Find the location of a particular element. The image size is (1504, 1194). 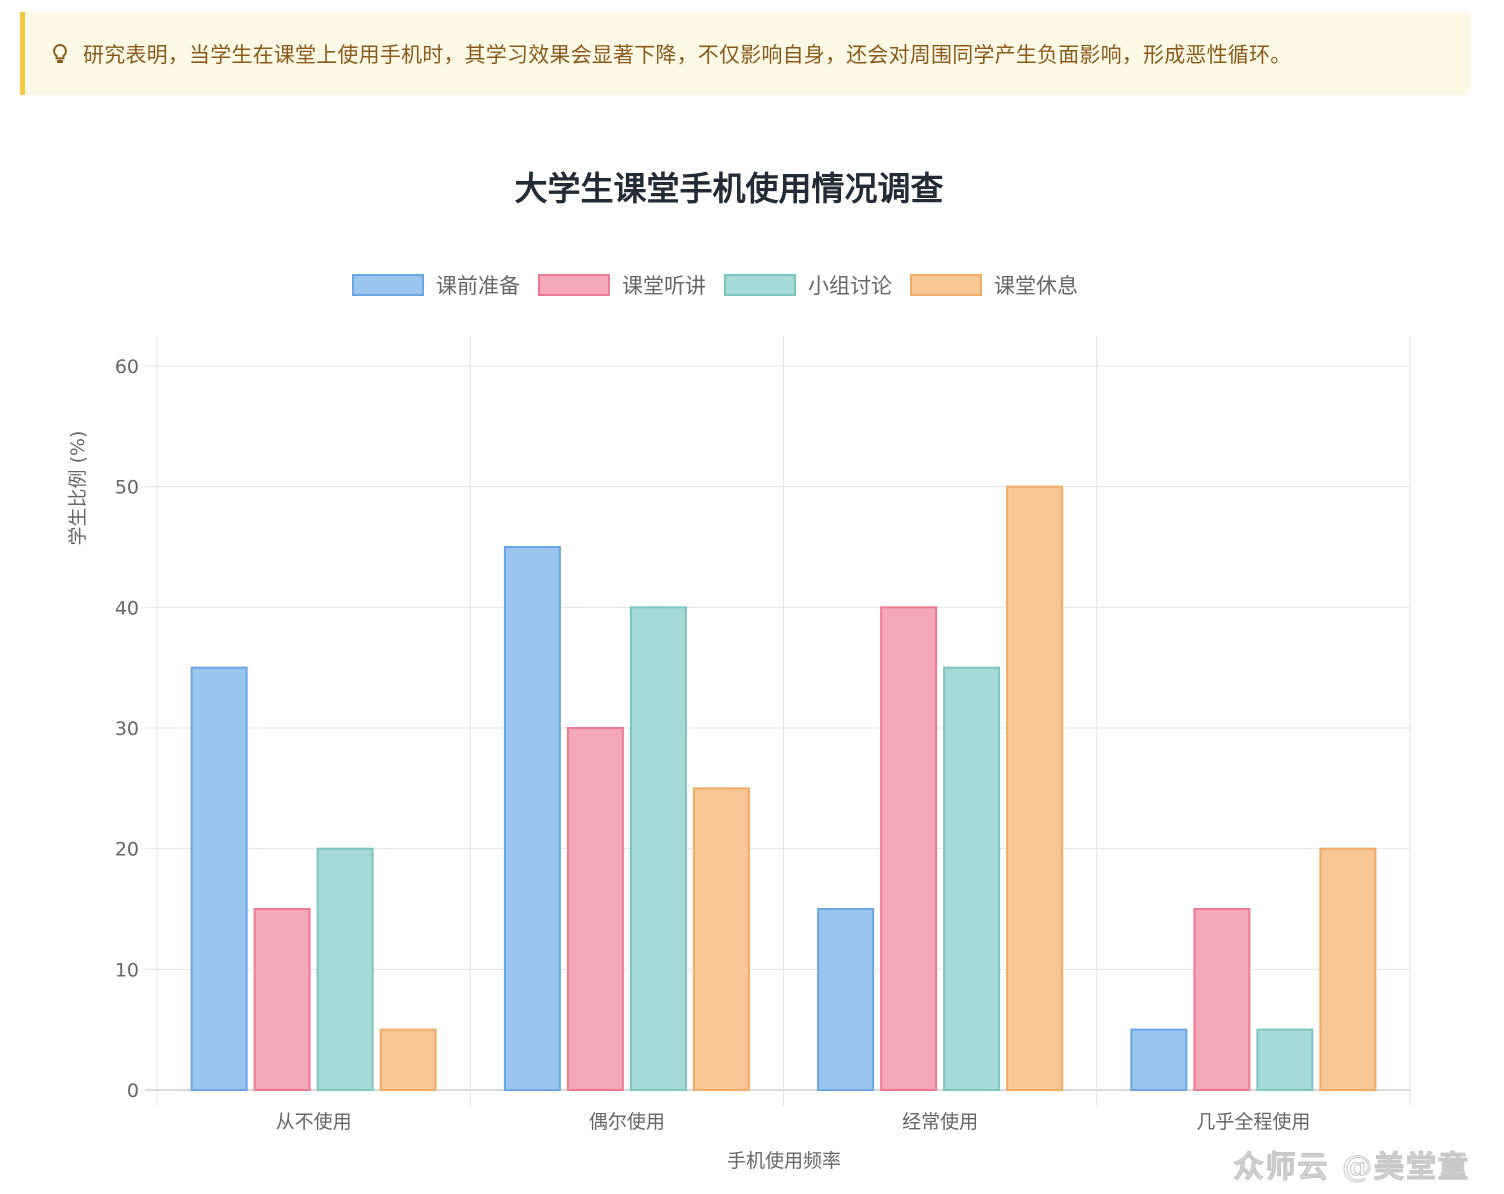

lightbulb-icon is located at coordinates (60, 53).